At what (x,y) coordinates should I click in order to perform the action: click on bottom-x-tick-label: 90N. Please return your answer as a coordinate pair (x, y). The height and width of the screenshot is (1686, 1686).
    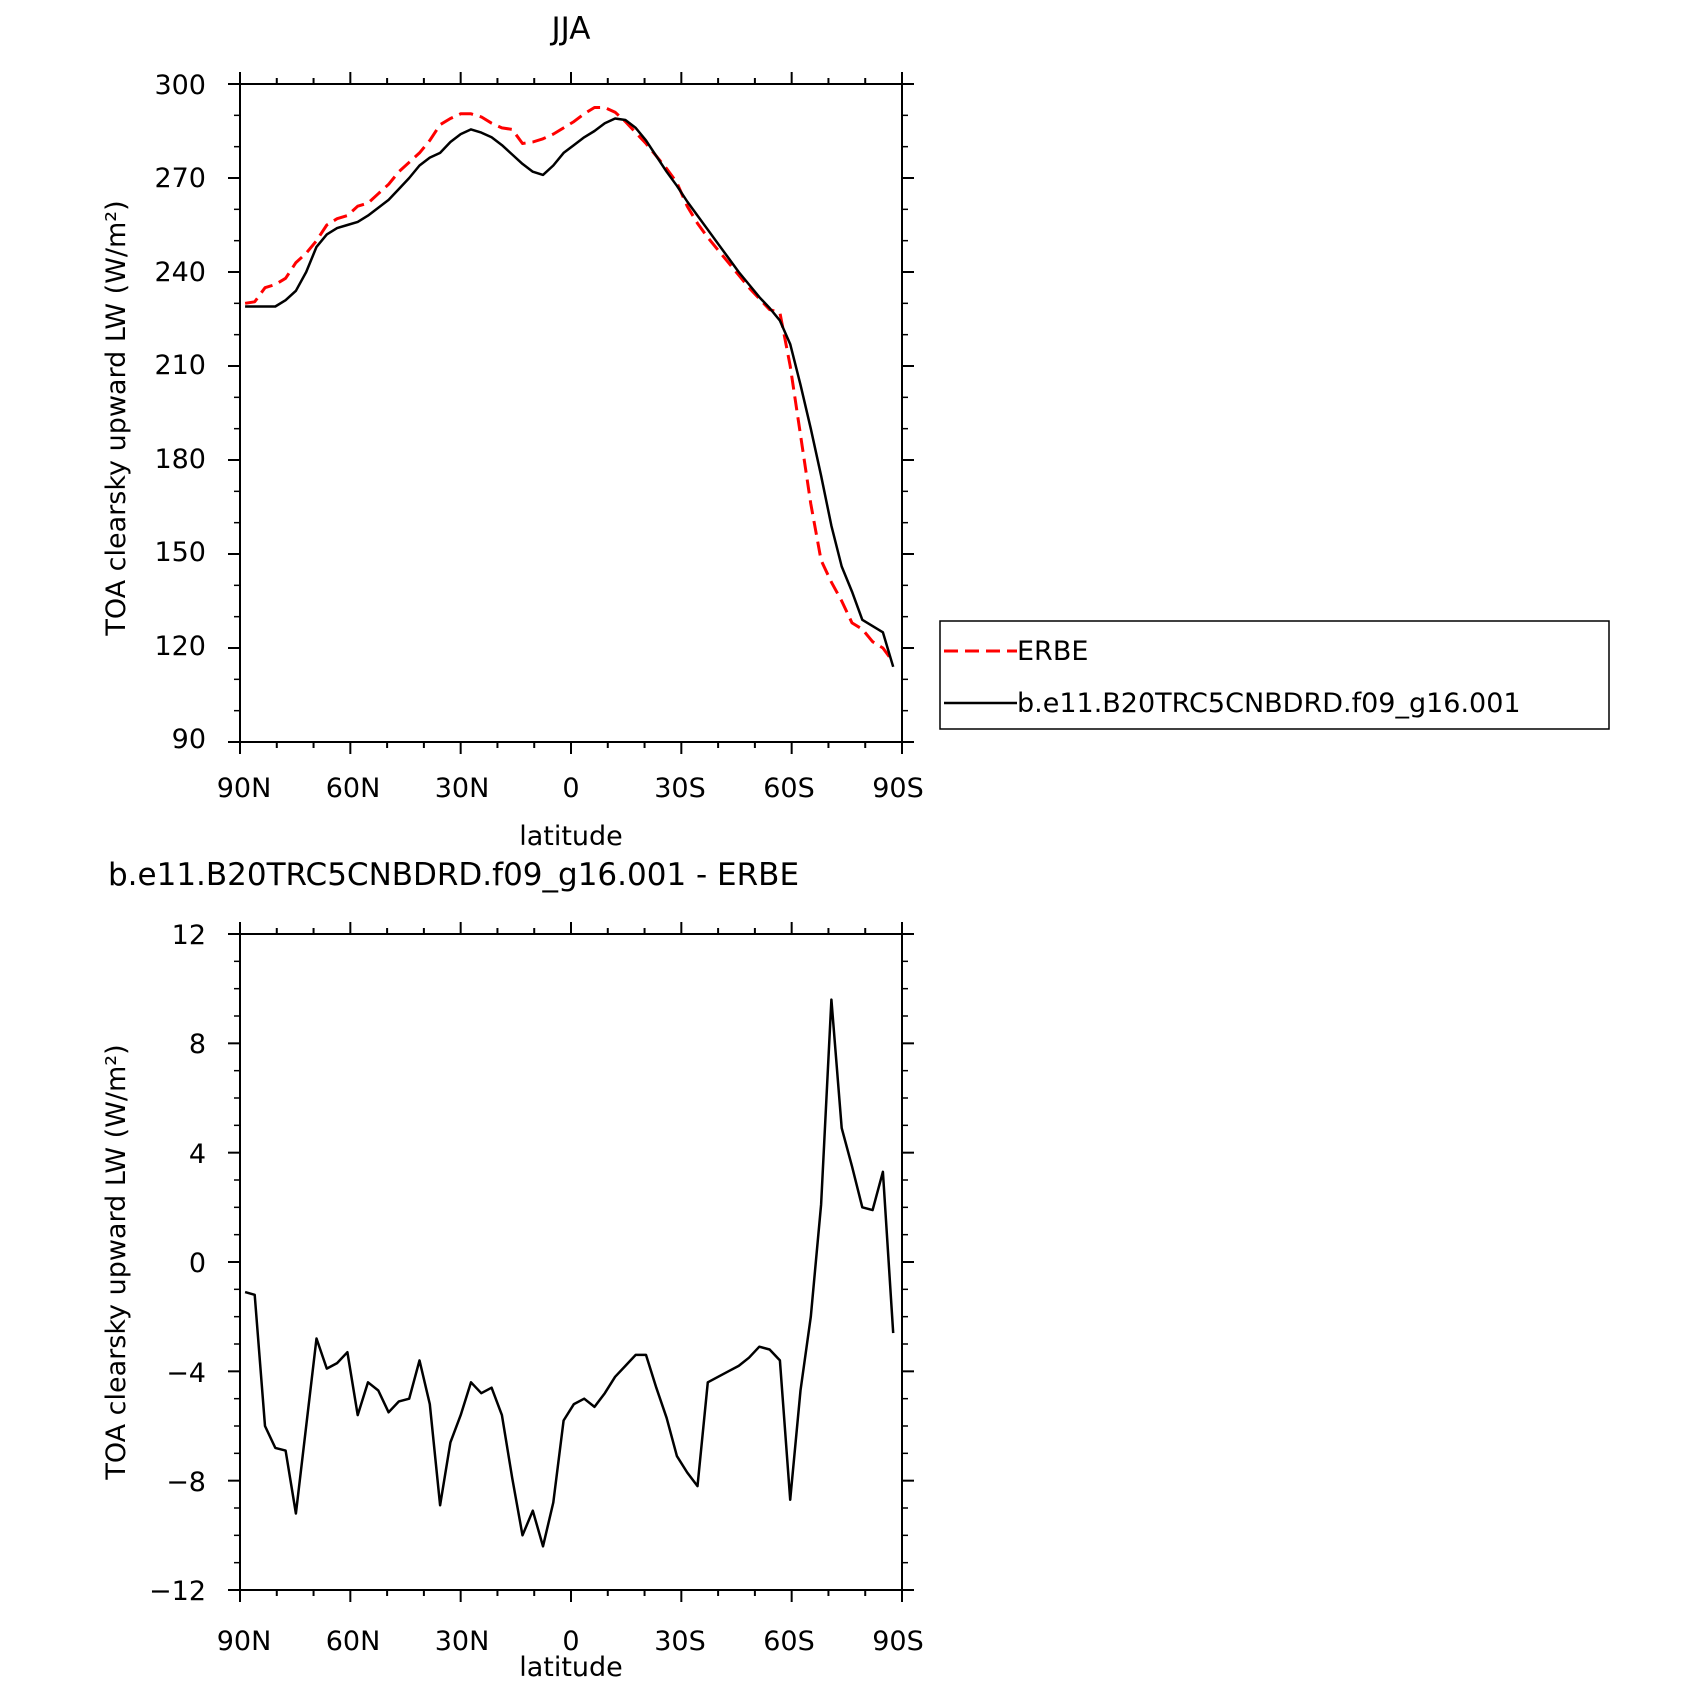
    Looking at the image, I should click on (244, 1641).